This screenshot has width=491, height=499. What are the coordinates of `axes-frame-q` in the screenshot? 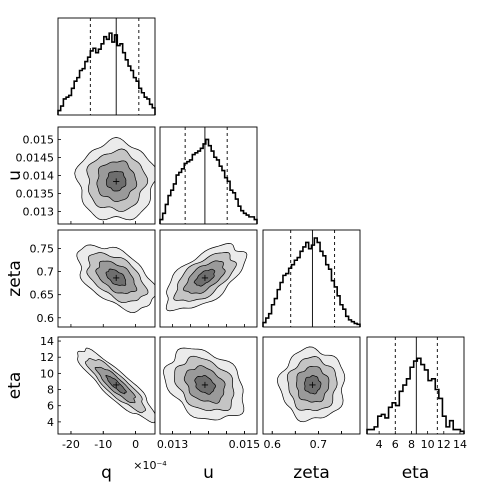 It's located at (106, 66).